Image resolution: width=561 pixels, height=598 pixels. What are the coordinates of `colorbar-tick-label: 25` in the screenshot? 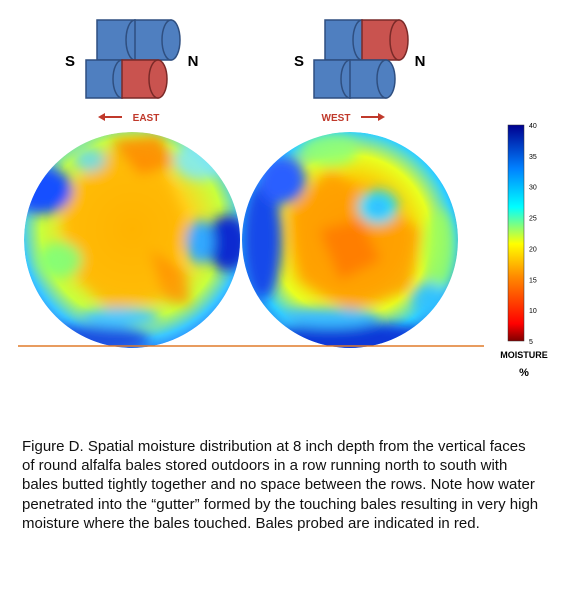 It's located at (533, 219).